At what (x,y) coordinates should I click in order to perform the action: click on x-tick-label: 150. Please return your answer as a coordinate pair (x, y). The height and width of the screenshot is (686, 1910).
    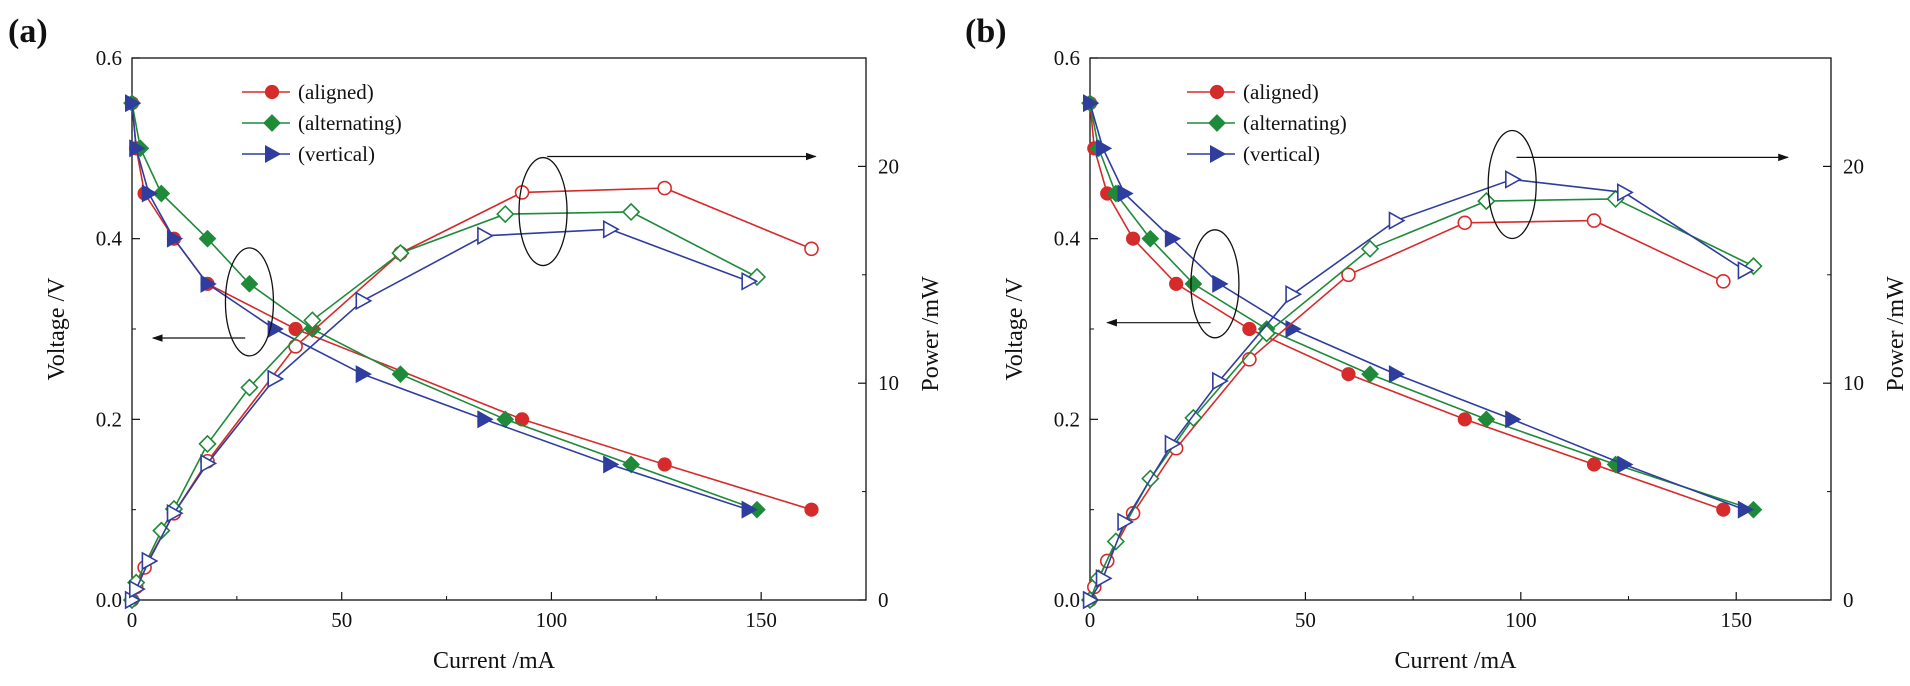
    Looking at the image, I should click on (1736, 620).